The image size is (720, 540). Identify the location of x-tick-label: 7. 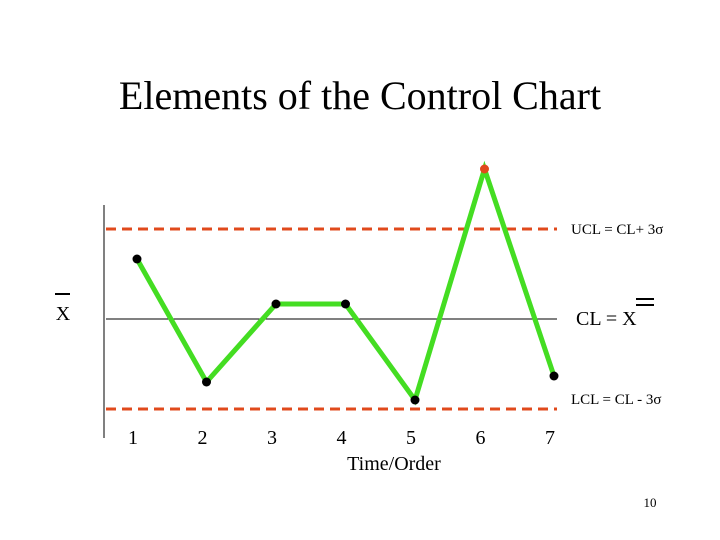
(550, 438).